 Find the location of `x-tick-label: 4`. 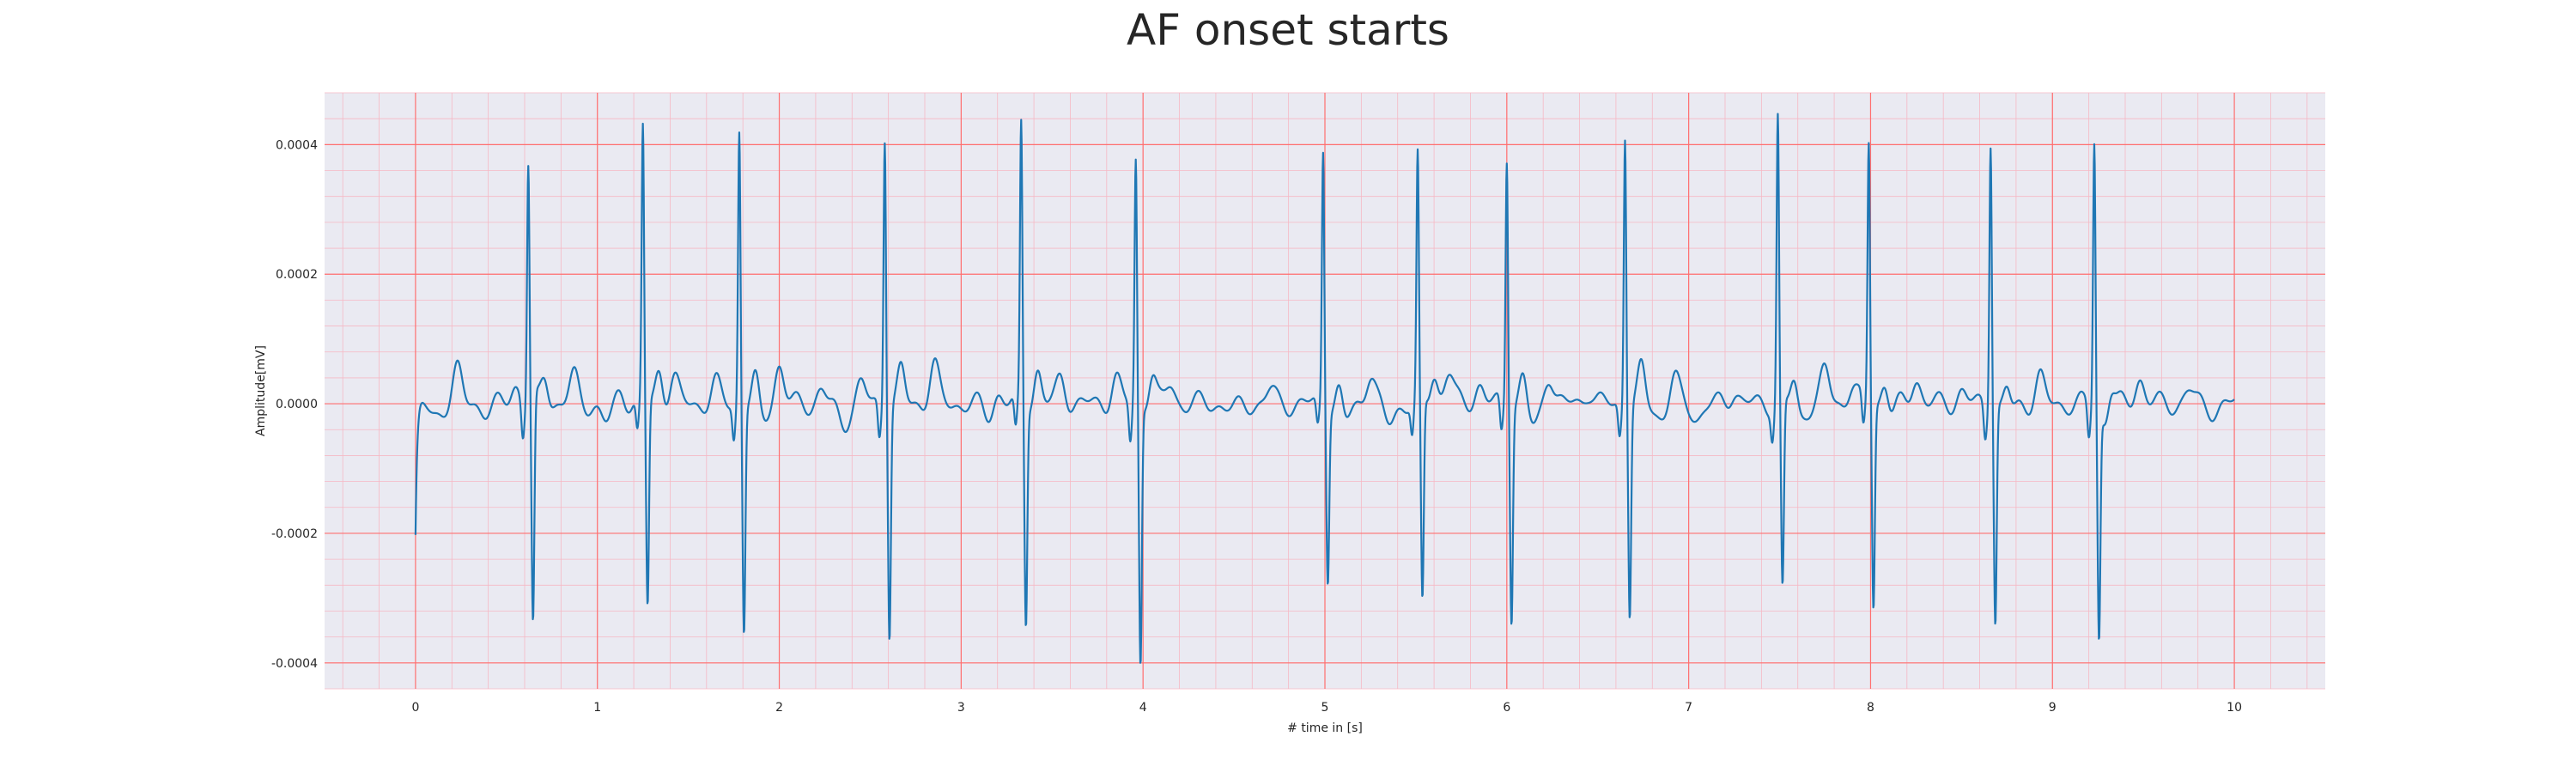

x-tick-label: 4 is located at coordinates (1143, 708).